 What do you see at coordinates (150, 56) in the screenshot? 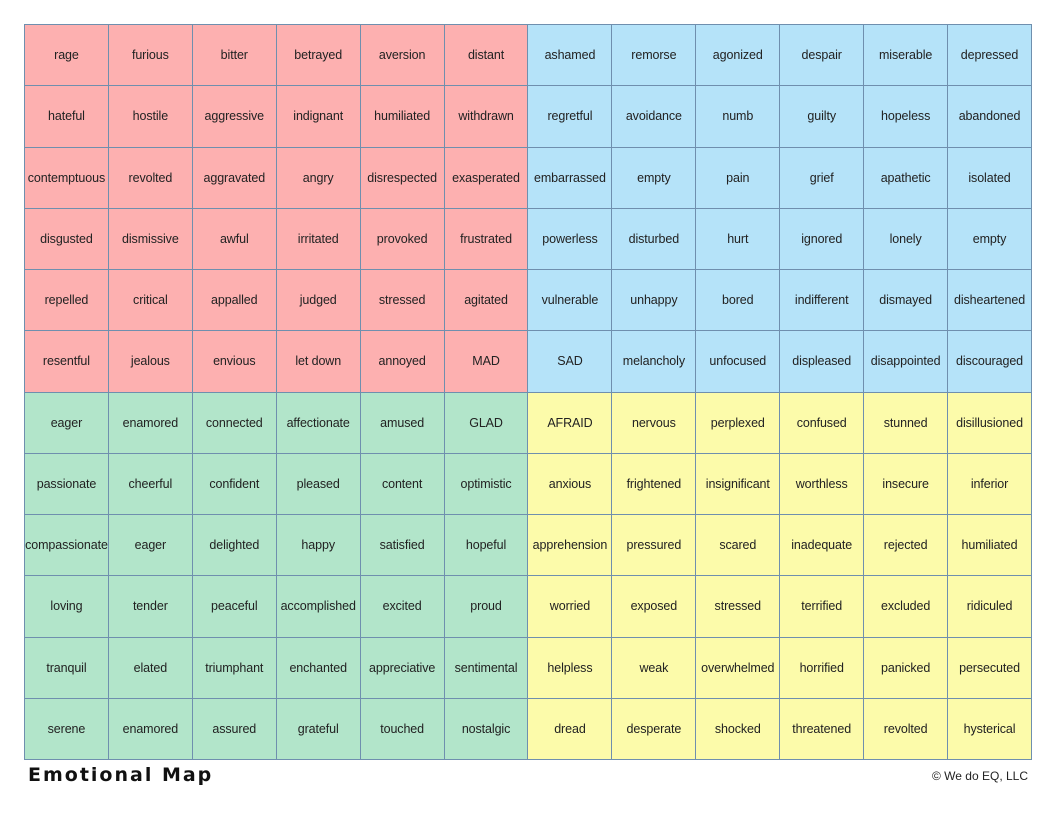
I see `emotion-cell-anger: furious` at bounding box center [150, 56].